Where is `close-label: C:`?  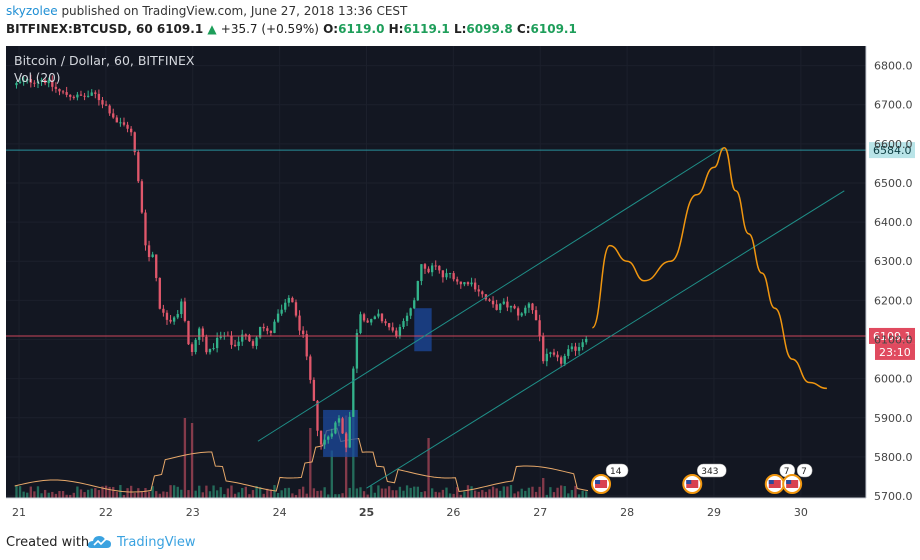
close-label: C: is located at coordinates (523, 29).